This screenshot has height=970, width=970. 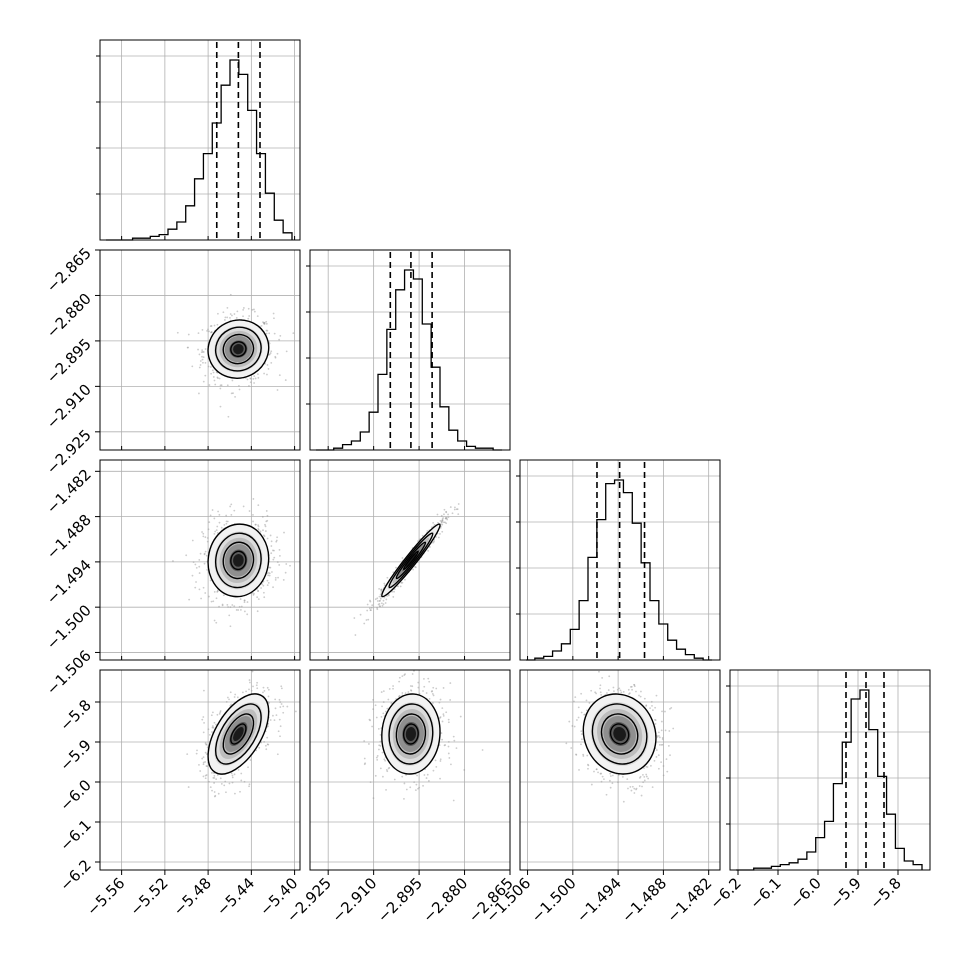 What do you see at coordinates (75, 875) in the screenshot?
I see `y-tick-label: −6.2` at bounding box center [75, 875].